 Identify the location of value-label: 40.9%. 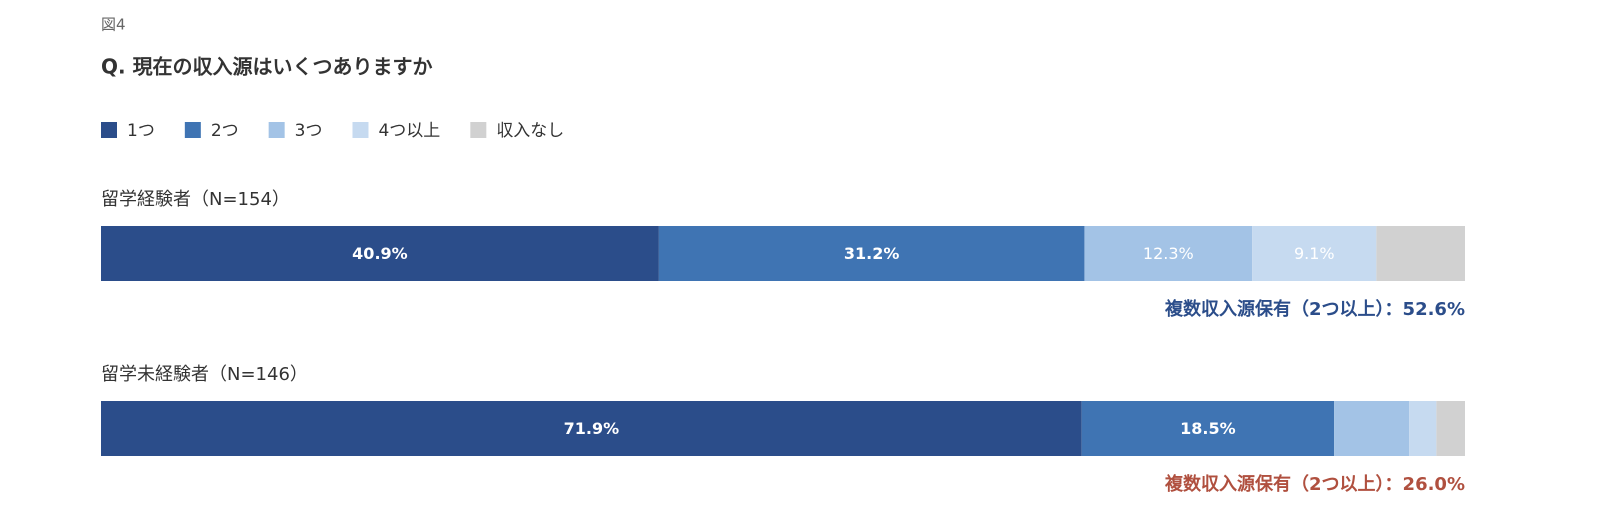
(380, 253).